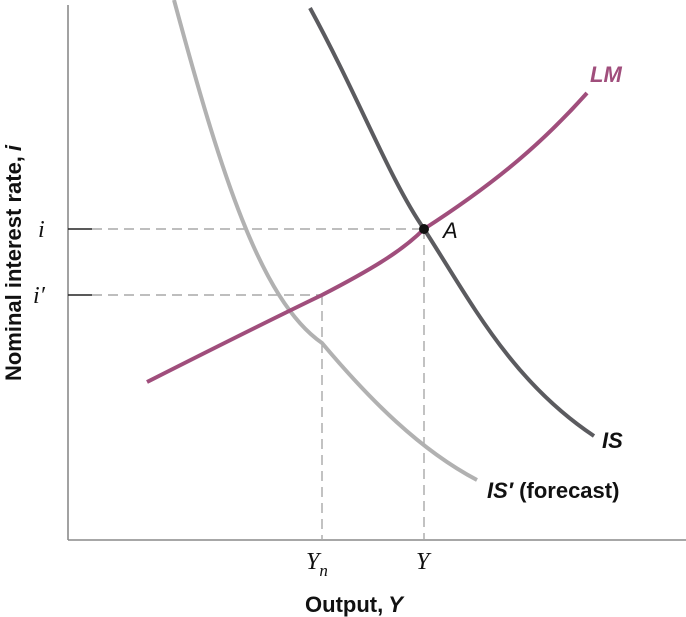 Image resolution: width=686 pixels, height=617 pixels. I want to click on x-axis-title-symbol: Y, so click(396, 604).